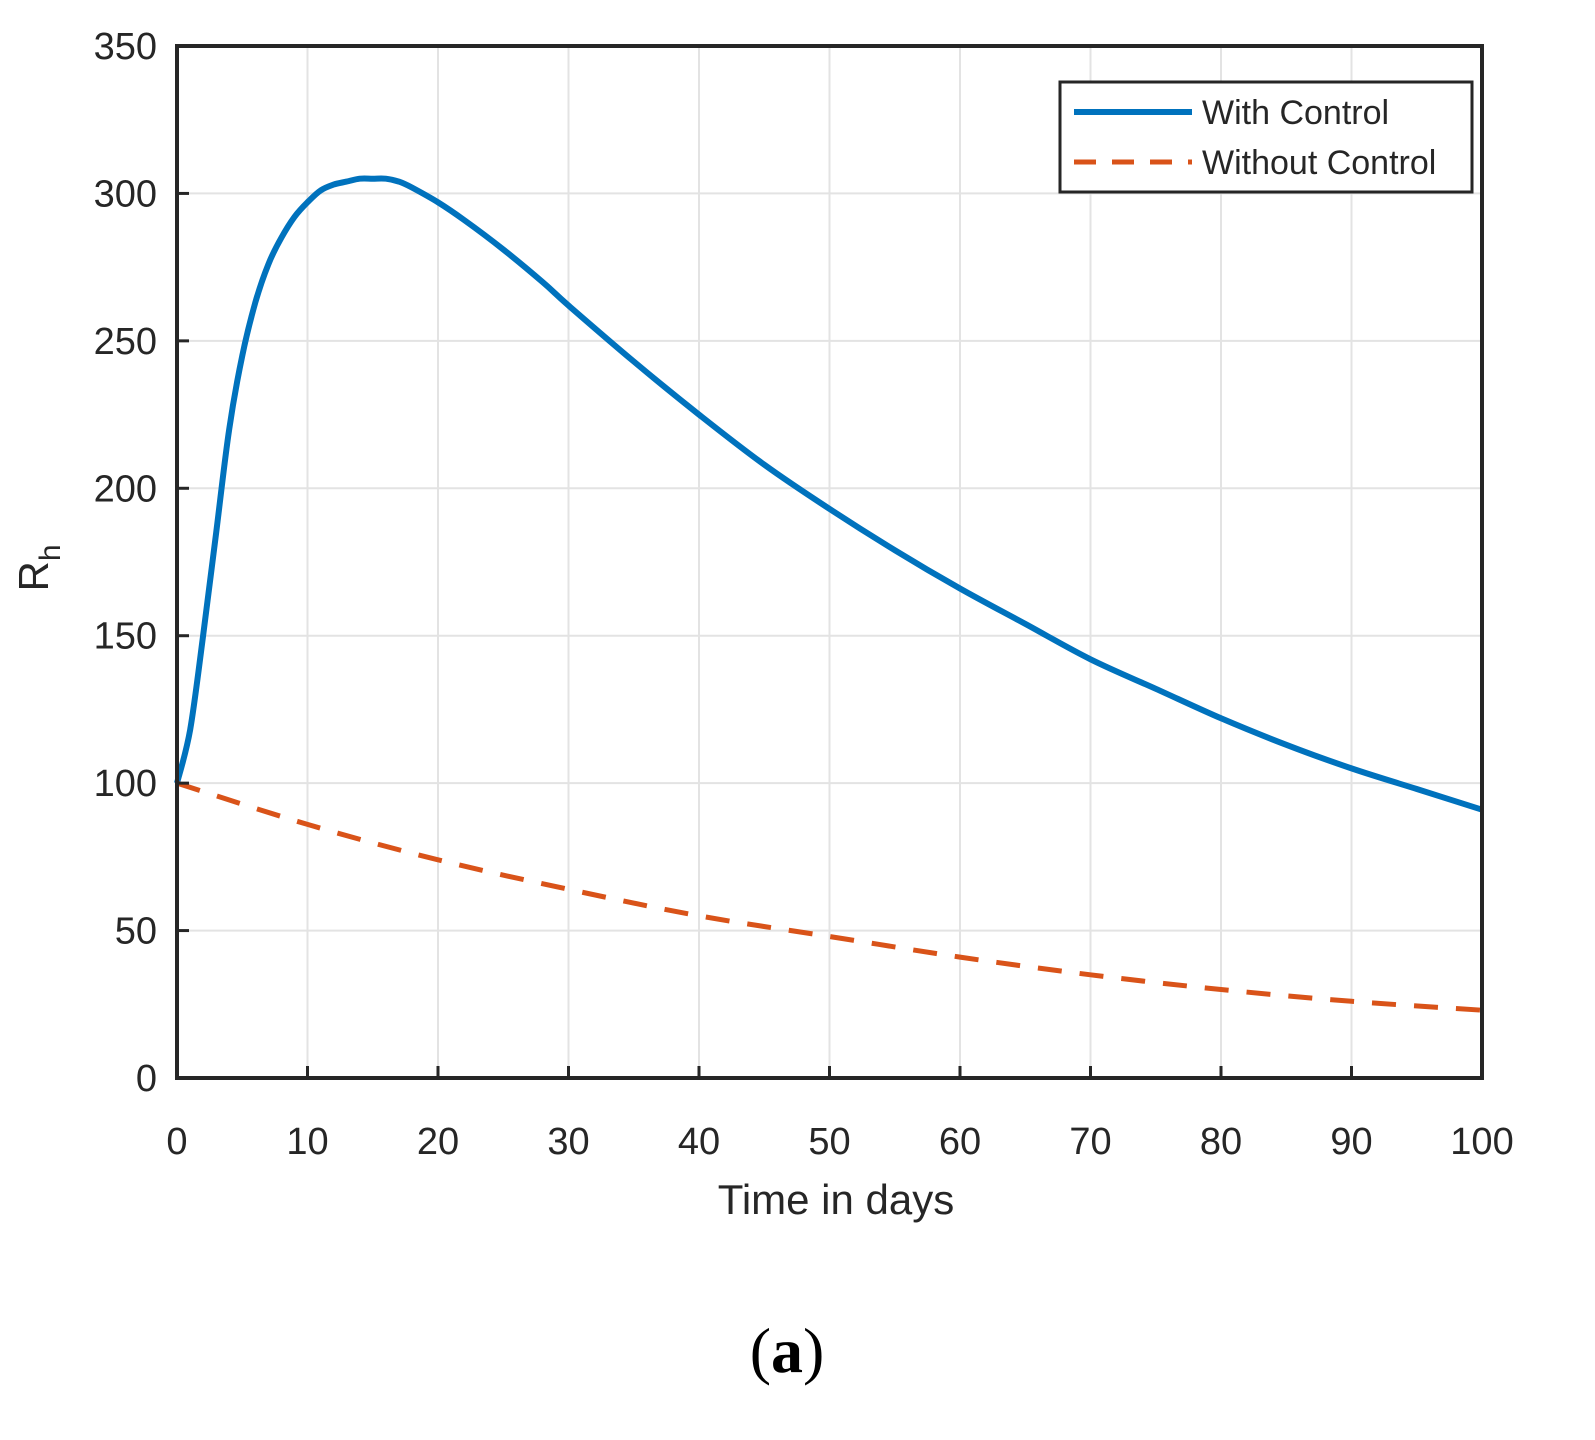  What do you see at coordinates (125, 784) in the screenshot?
I see `y-tick-label-2: 100` at bounding box center [125, 784].